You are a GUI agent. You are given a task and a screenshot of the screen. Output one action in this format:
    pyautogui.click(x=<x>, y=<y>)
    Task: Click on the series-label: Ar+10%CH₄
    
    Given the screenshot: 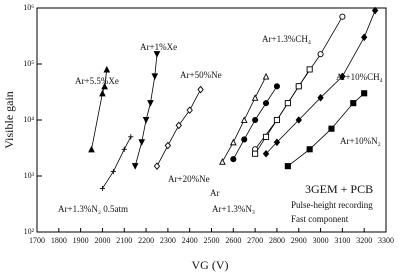 What is the action you would take?
    pyautogui.click(x=359, y=77)
    